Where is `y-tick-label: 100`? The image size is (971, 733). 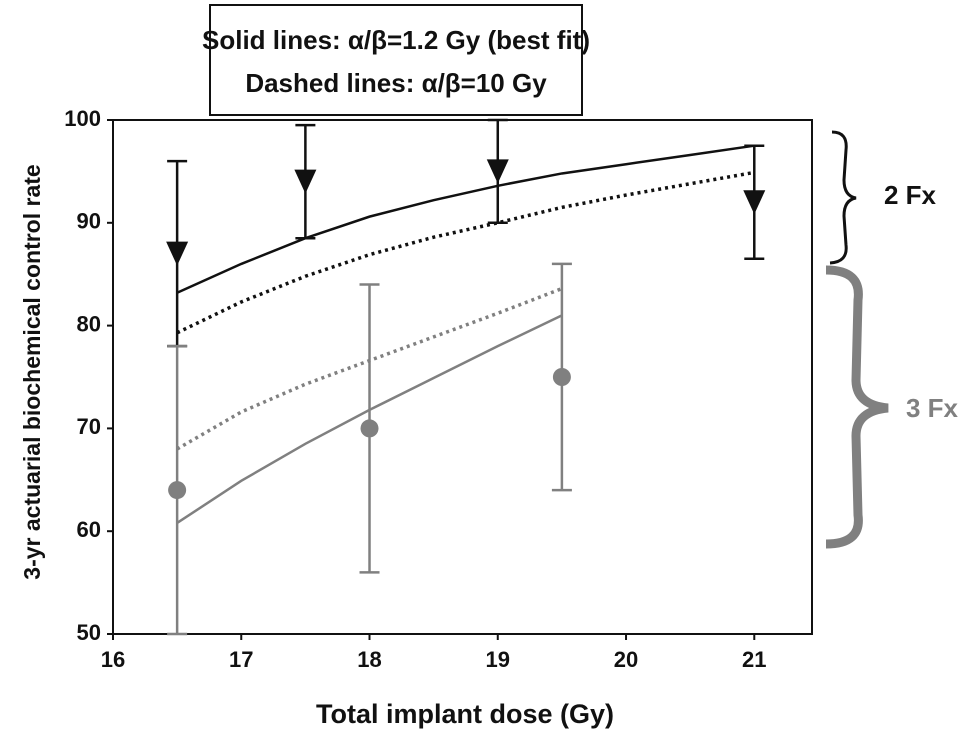 y-tick-label: 100 is located at coordinates (82, 118).